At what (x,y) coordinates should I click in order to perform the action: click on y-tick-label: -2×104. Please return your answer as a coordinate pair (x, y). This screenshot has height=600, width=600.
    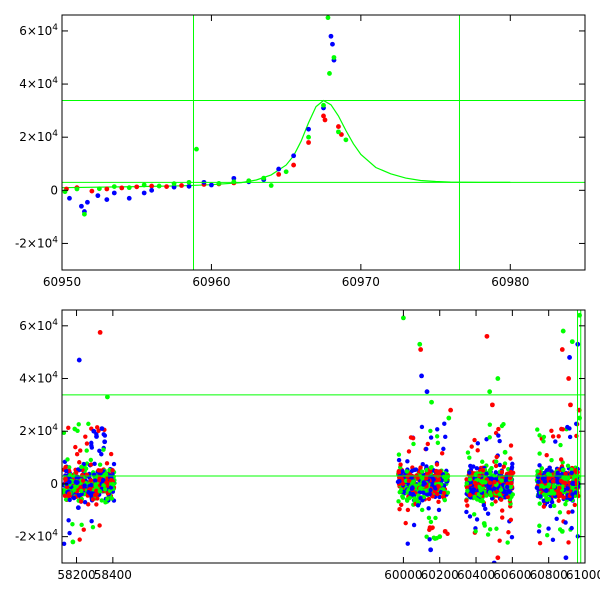
    Looking at the image, I should click on (36, 536).